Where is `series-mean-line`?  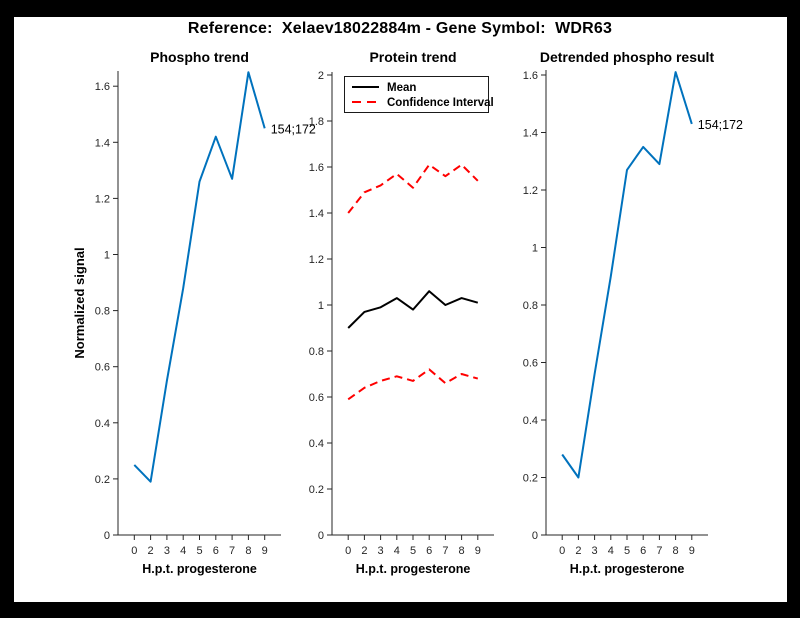 series-mean-line is located at coordinates (413, 309).